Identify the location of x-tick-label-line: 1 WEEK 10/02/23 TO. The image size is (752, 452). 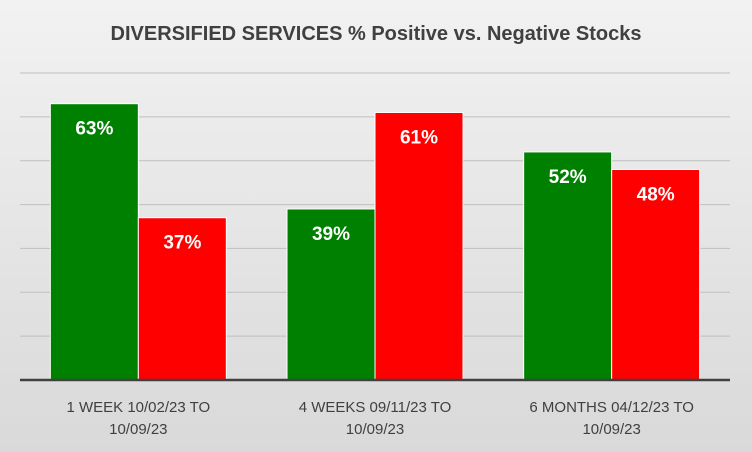
(138, 407).